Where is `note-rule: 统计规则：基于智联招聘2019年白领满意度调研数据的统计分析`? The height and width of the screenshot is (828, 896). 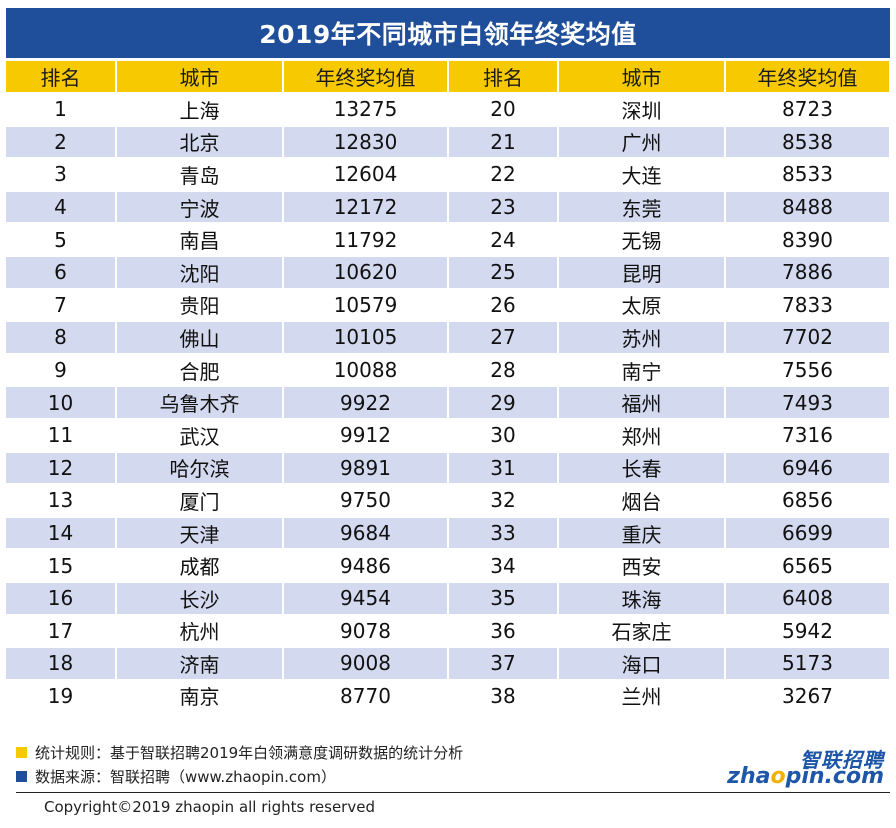
note-rule: 统计规则：基于智联招聘2019年白领满意度调研数据的统计分析 is located at coordinates (239, 752).